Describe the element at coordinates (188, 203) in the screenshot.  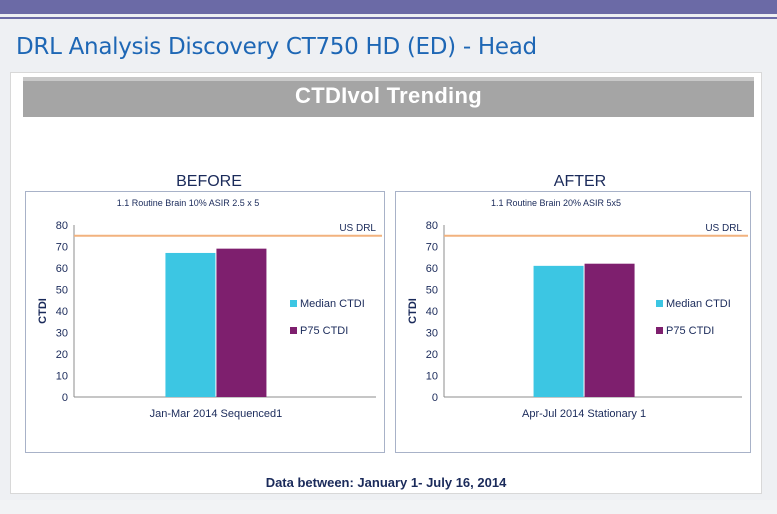
I see `chart-subtitle: 1.1 Routine Brain 10% ASIR 2.5 x 5` at that location.